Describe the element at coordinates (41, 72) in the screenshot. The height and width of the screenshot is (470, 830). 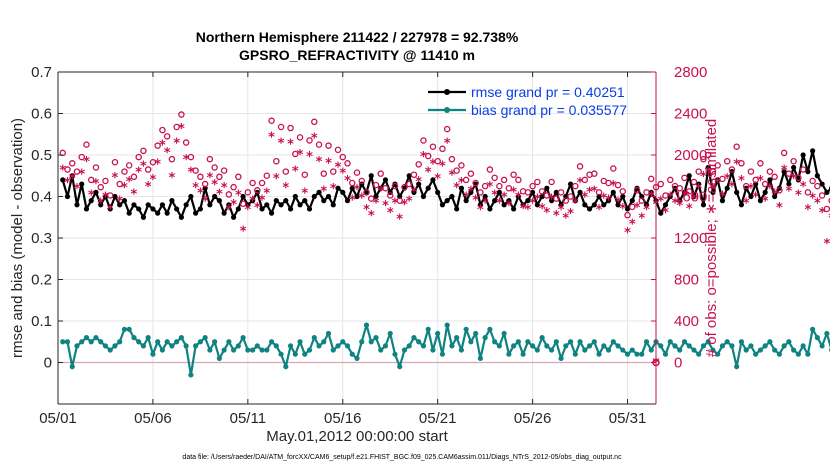
I see `y-tick-label-left: 0.7` at that location.